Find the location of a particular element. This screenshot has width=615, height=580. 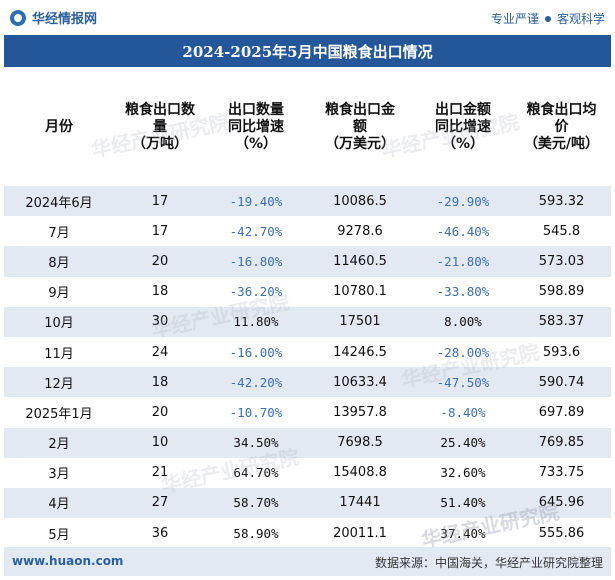

cell-quantity-yoy: -42.20% is located at coordinates (256, 382).